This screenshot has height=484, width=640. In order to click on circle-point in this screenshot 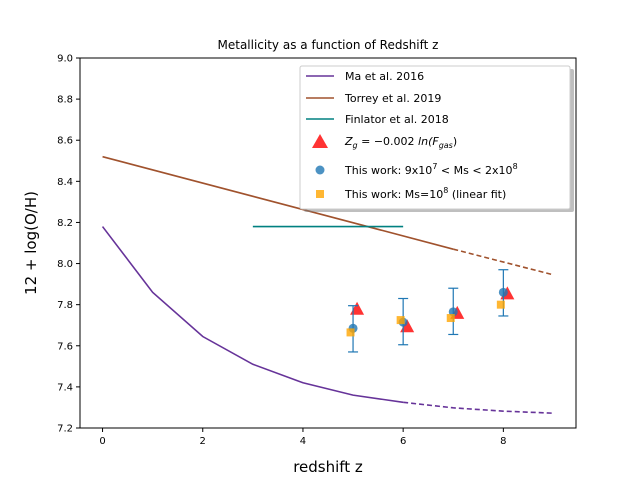, I will do `click(503, 292)`.